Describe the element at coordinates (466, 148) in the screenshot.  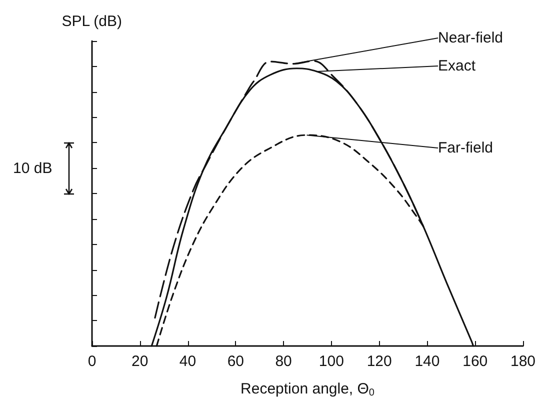
I see `text: Far-field` at that location.